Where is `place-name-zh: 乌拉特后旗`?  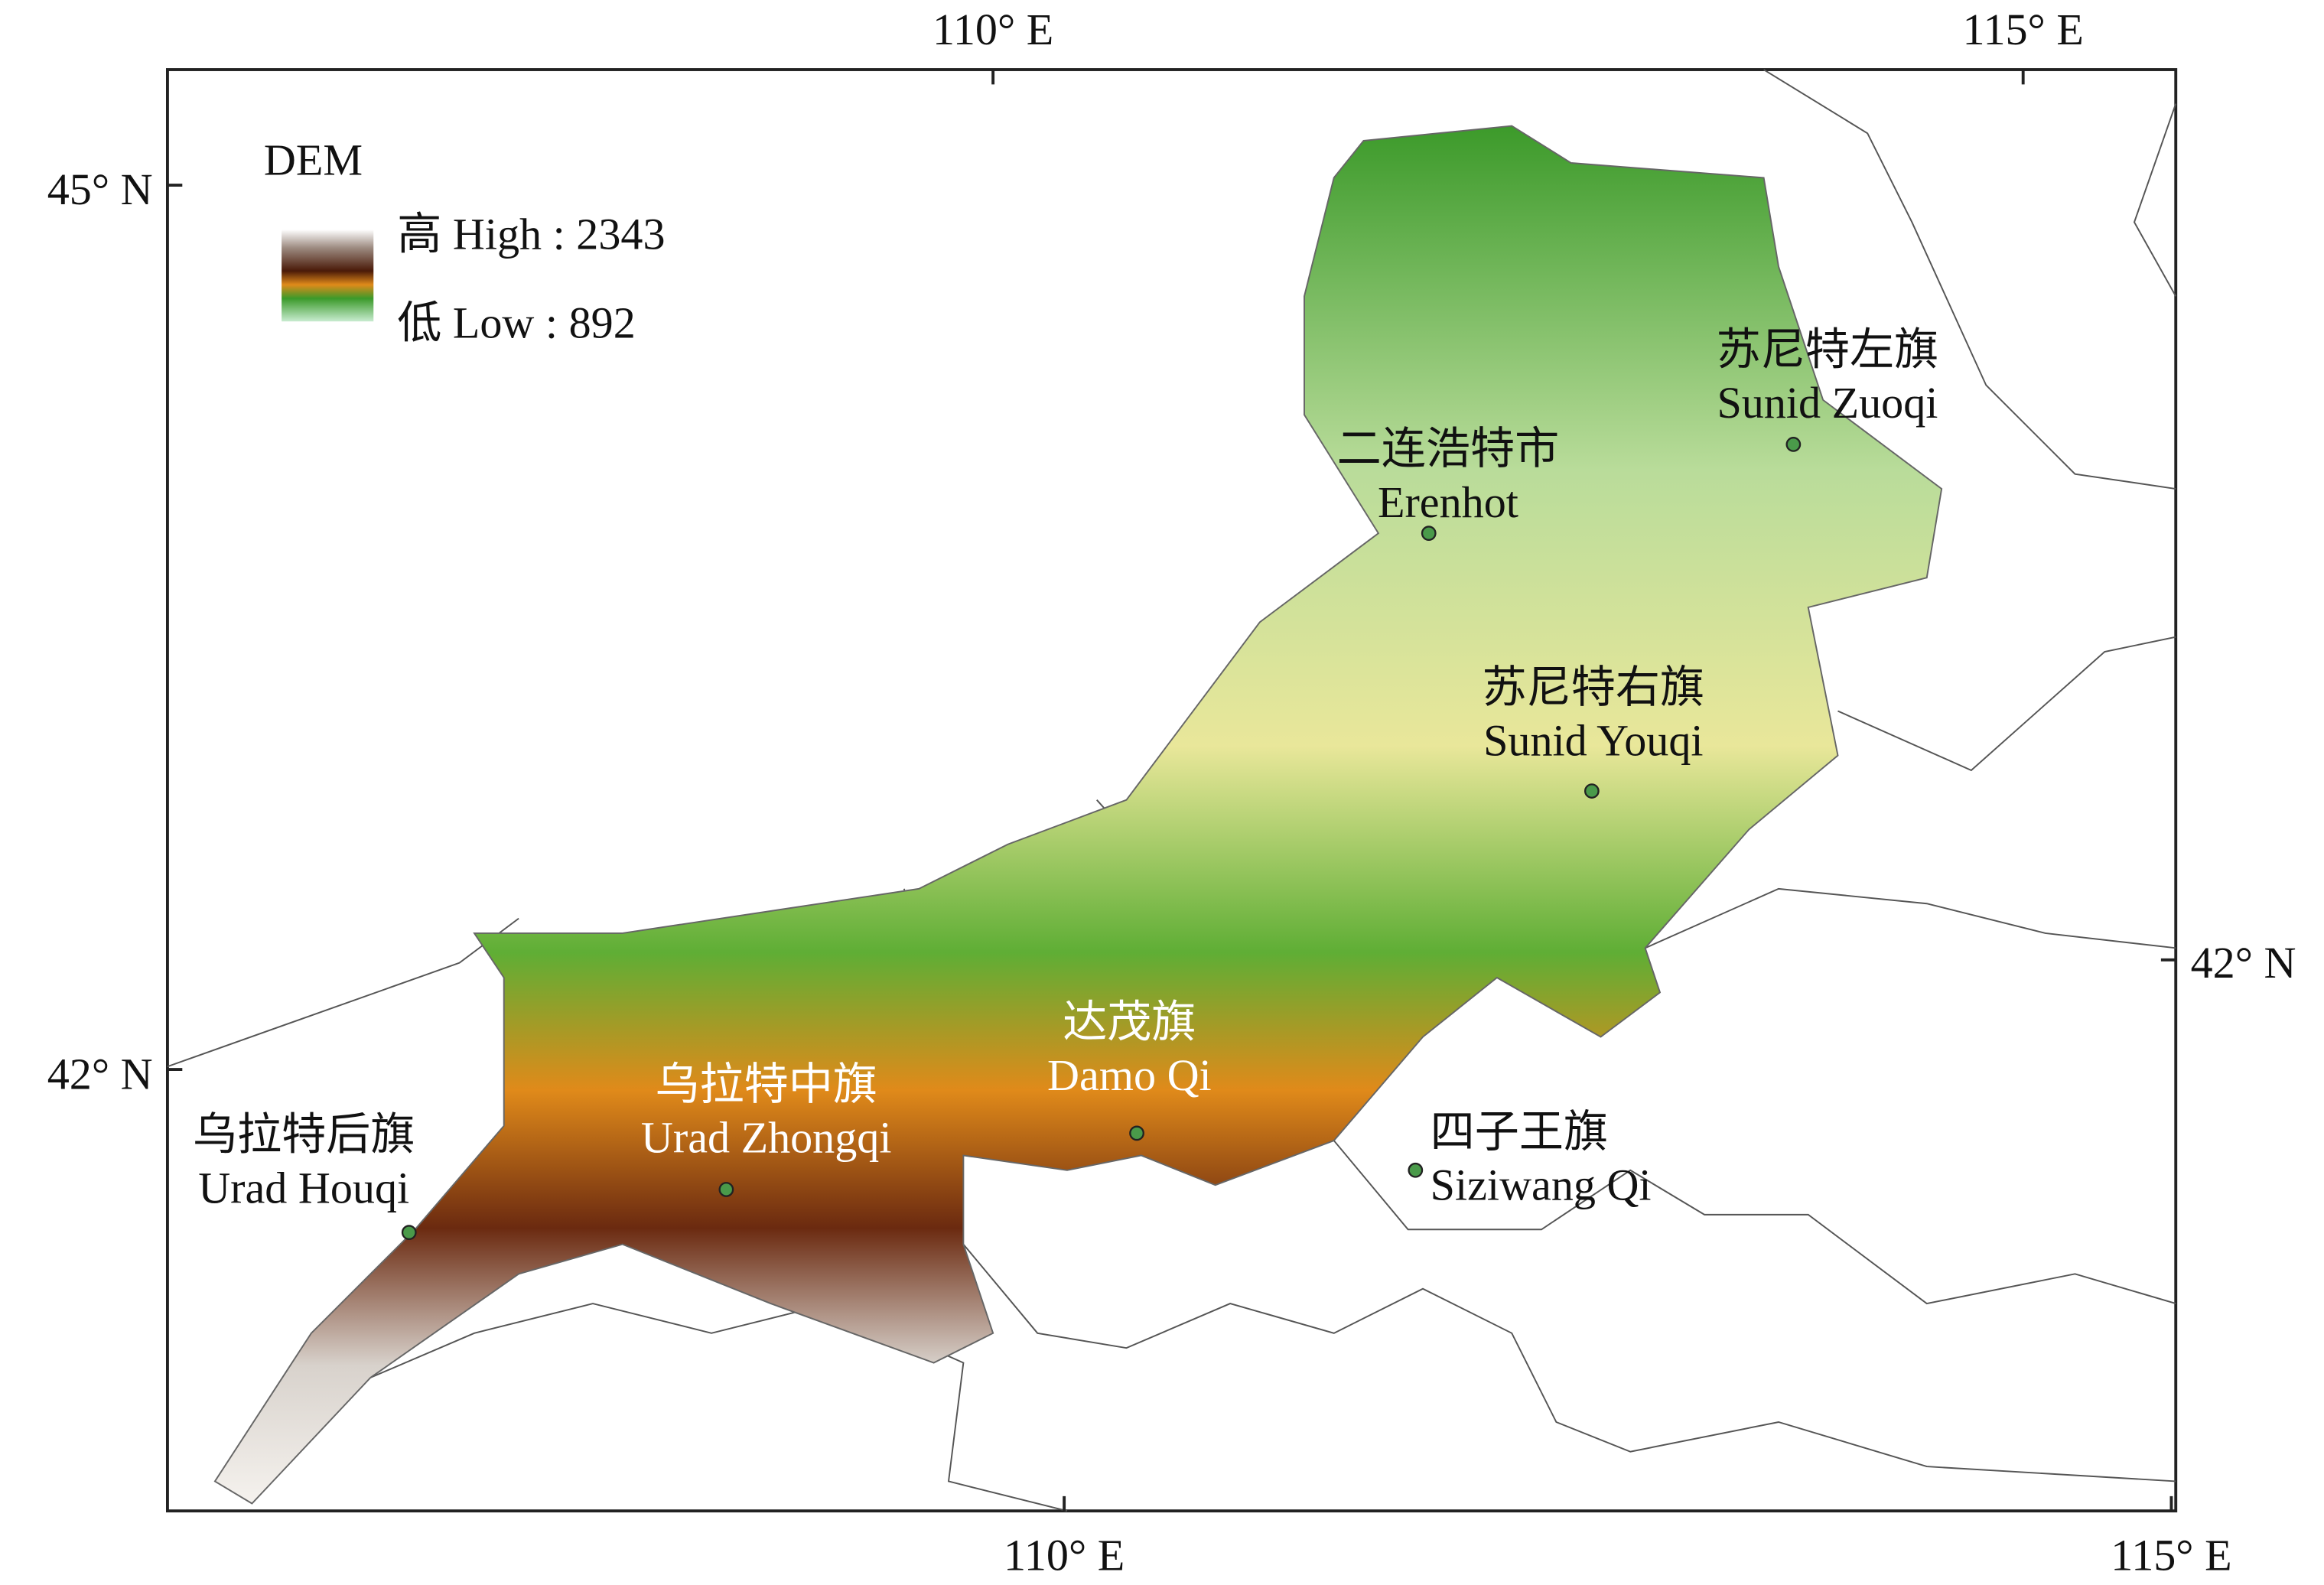 place-name-zh: 乌拉特后旗 is located at coordinates (304, 1135).